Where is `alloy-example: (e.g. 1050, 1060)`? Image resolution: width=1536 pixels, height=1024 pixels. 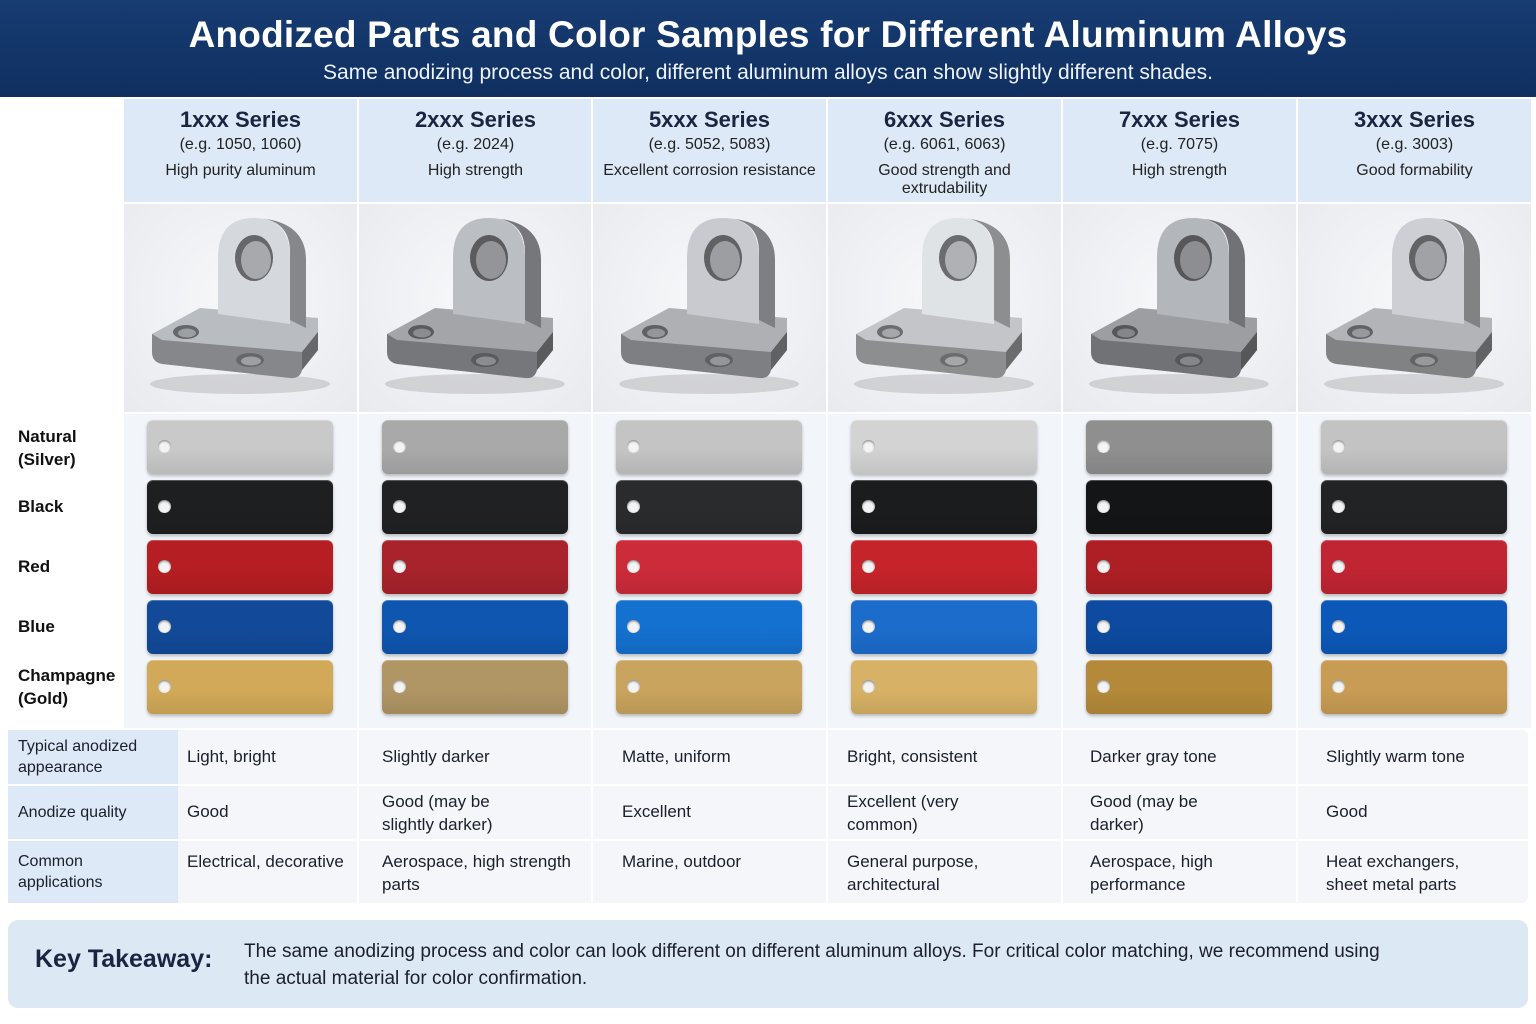 alloy-example: (e.g. 1050, 1060) is located at coordinates (240, 144).